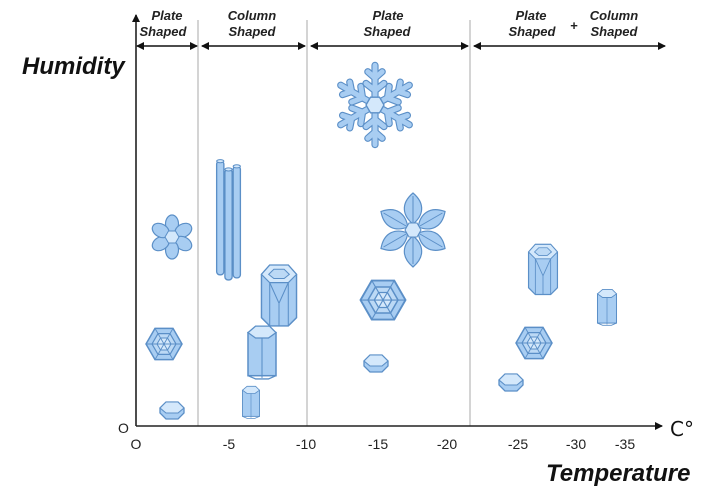  What do you see at coordinates (413, 230) in the screenshot?
I see `sector-plate-icon` at bounding box center [413, 230].